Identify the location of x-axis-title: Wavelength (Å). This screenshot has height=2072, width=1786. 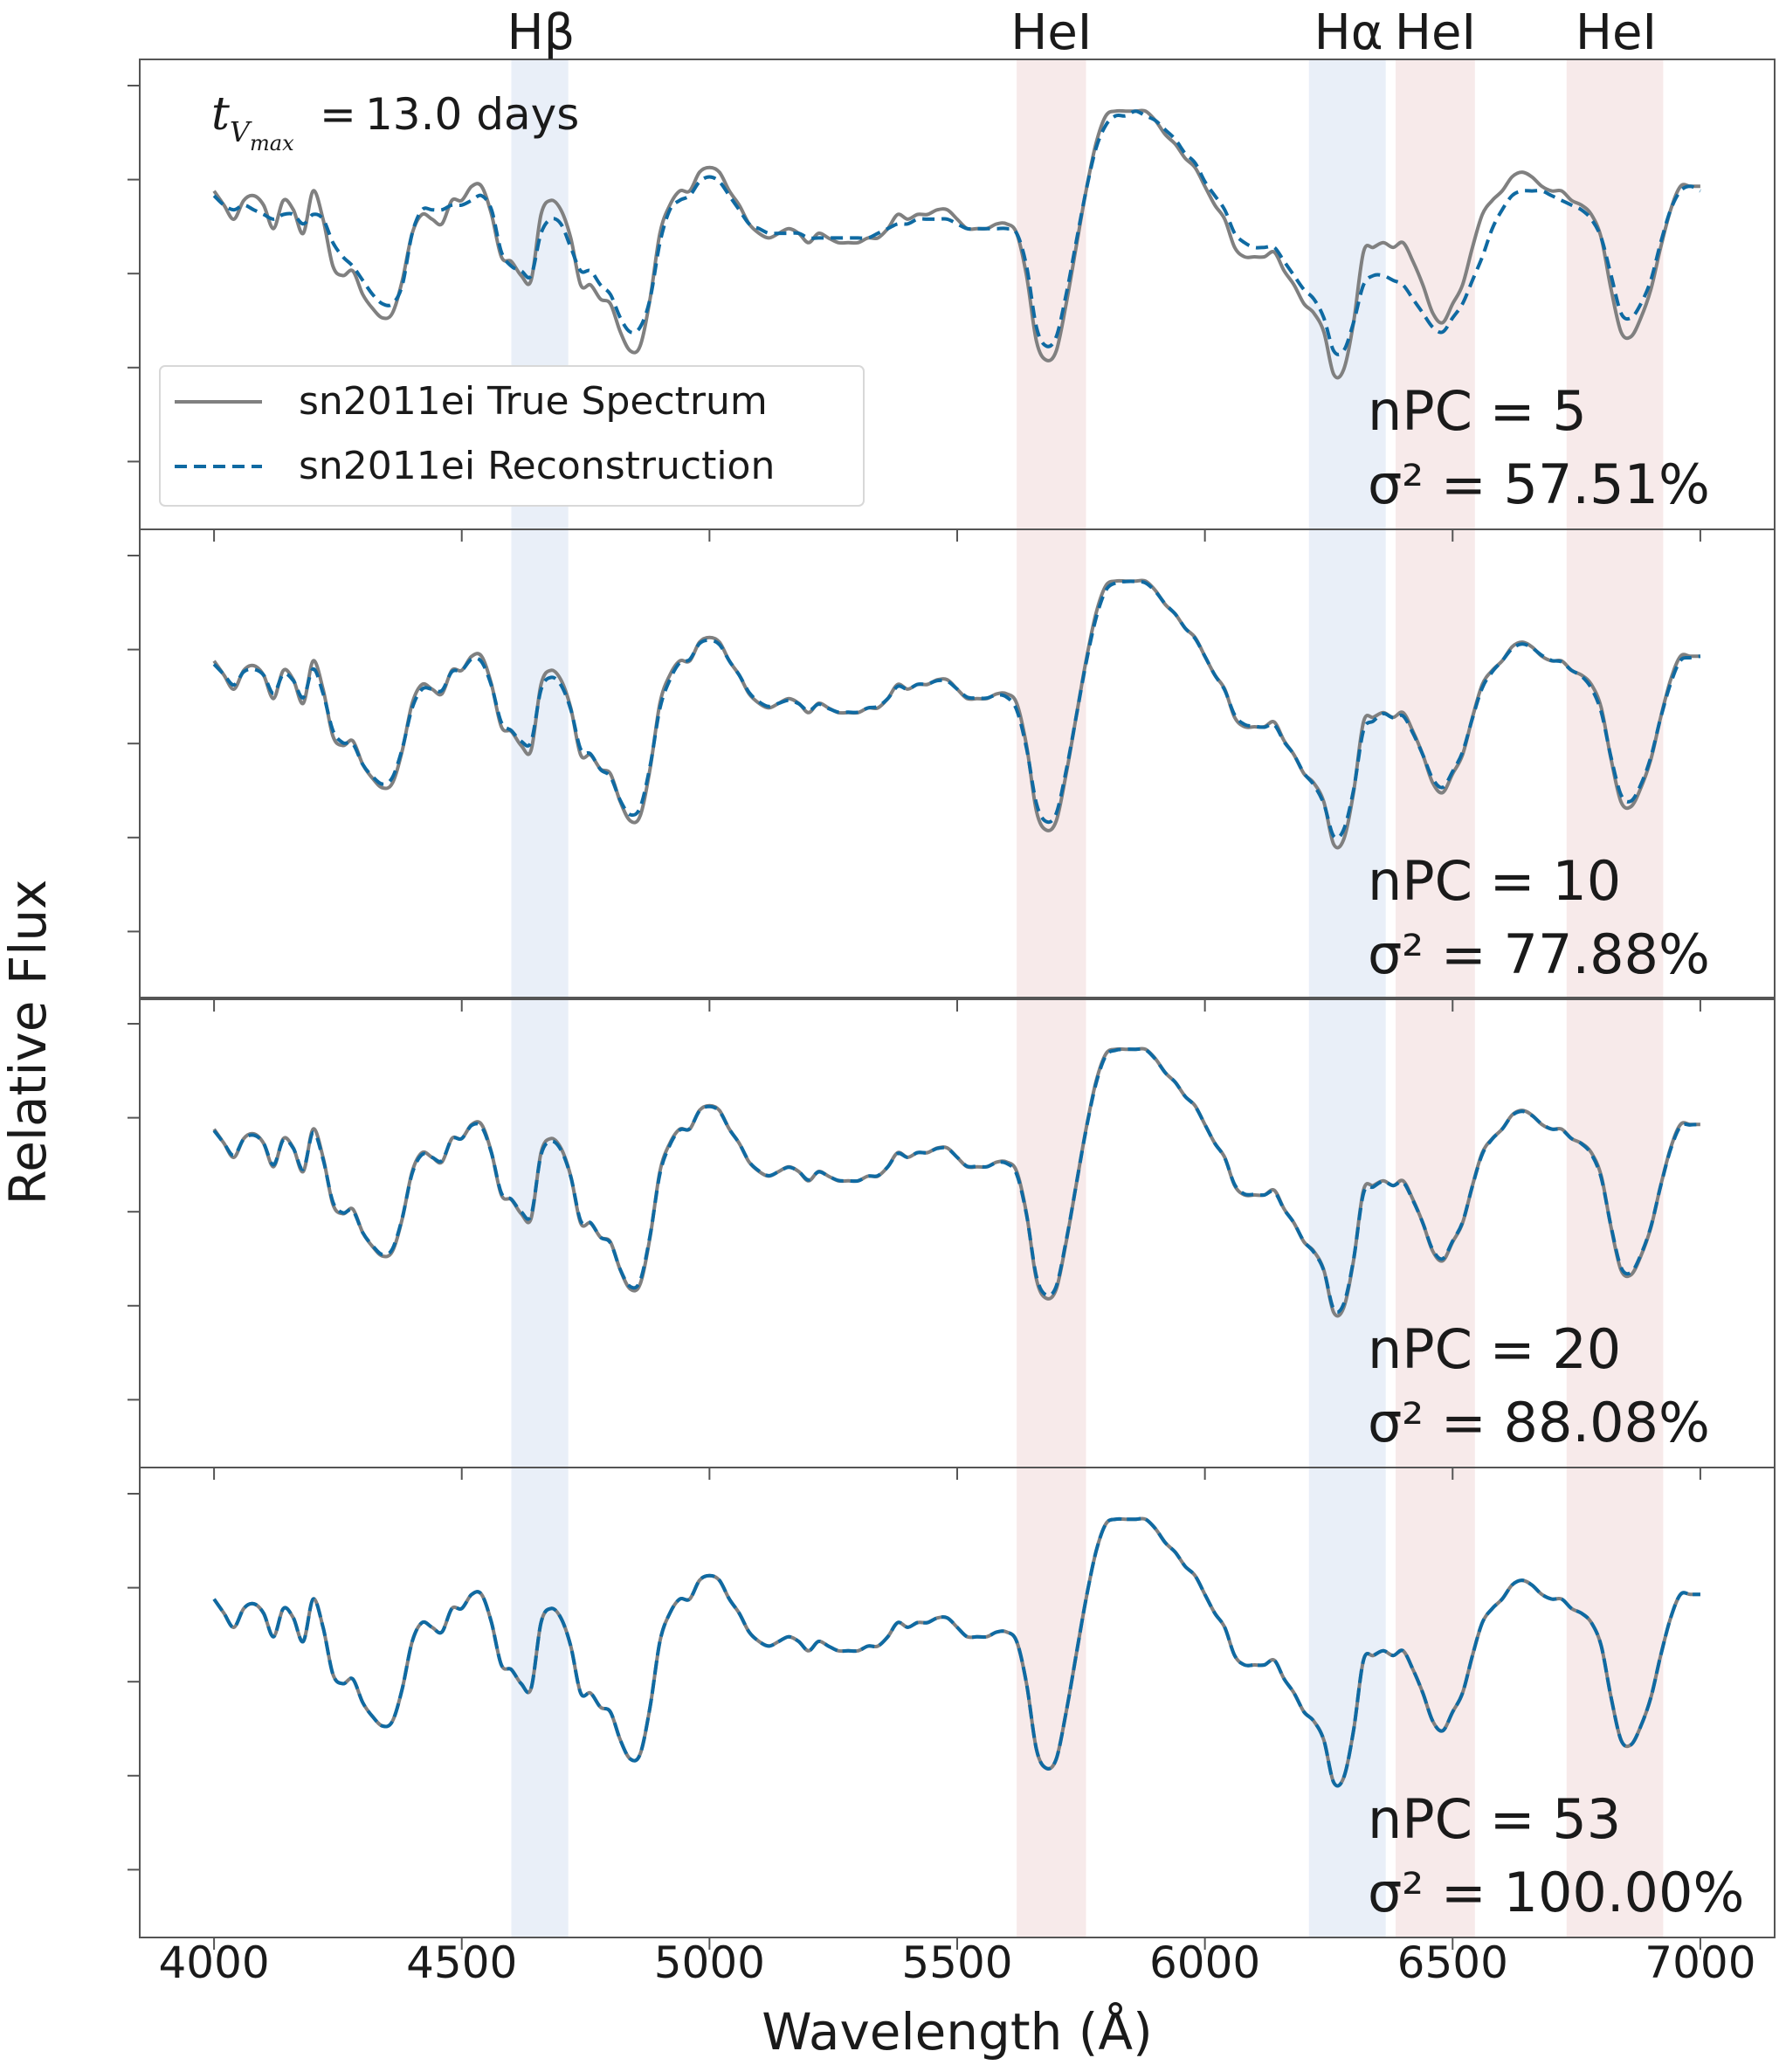
(957, 2032).